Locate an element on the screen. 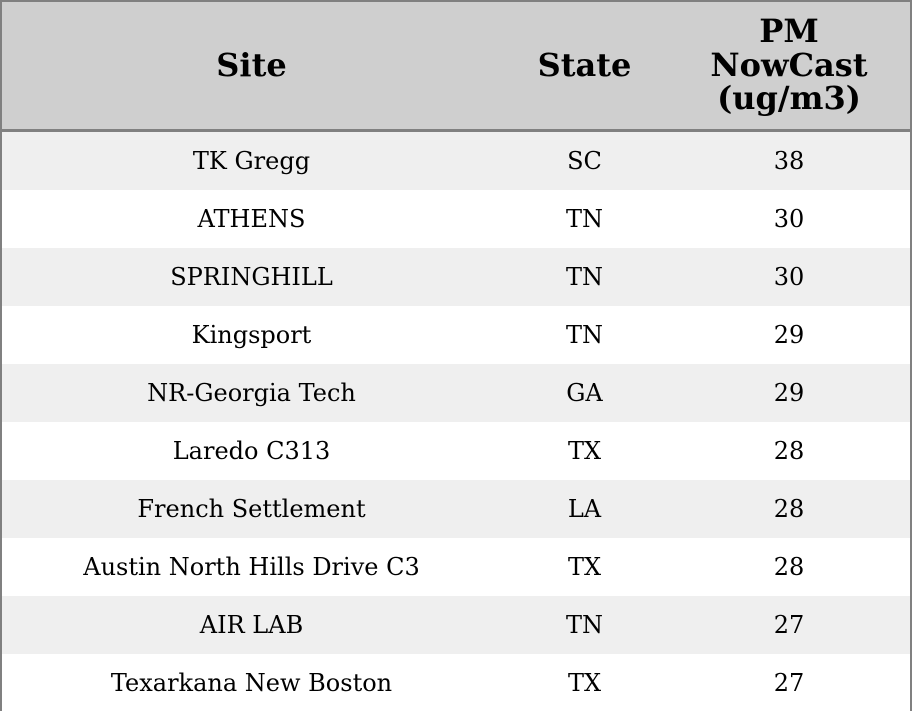 Image resolution: width=912 pixels, height=712 pixels. table-cell: SC is located at coordinates (584, 161).